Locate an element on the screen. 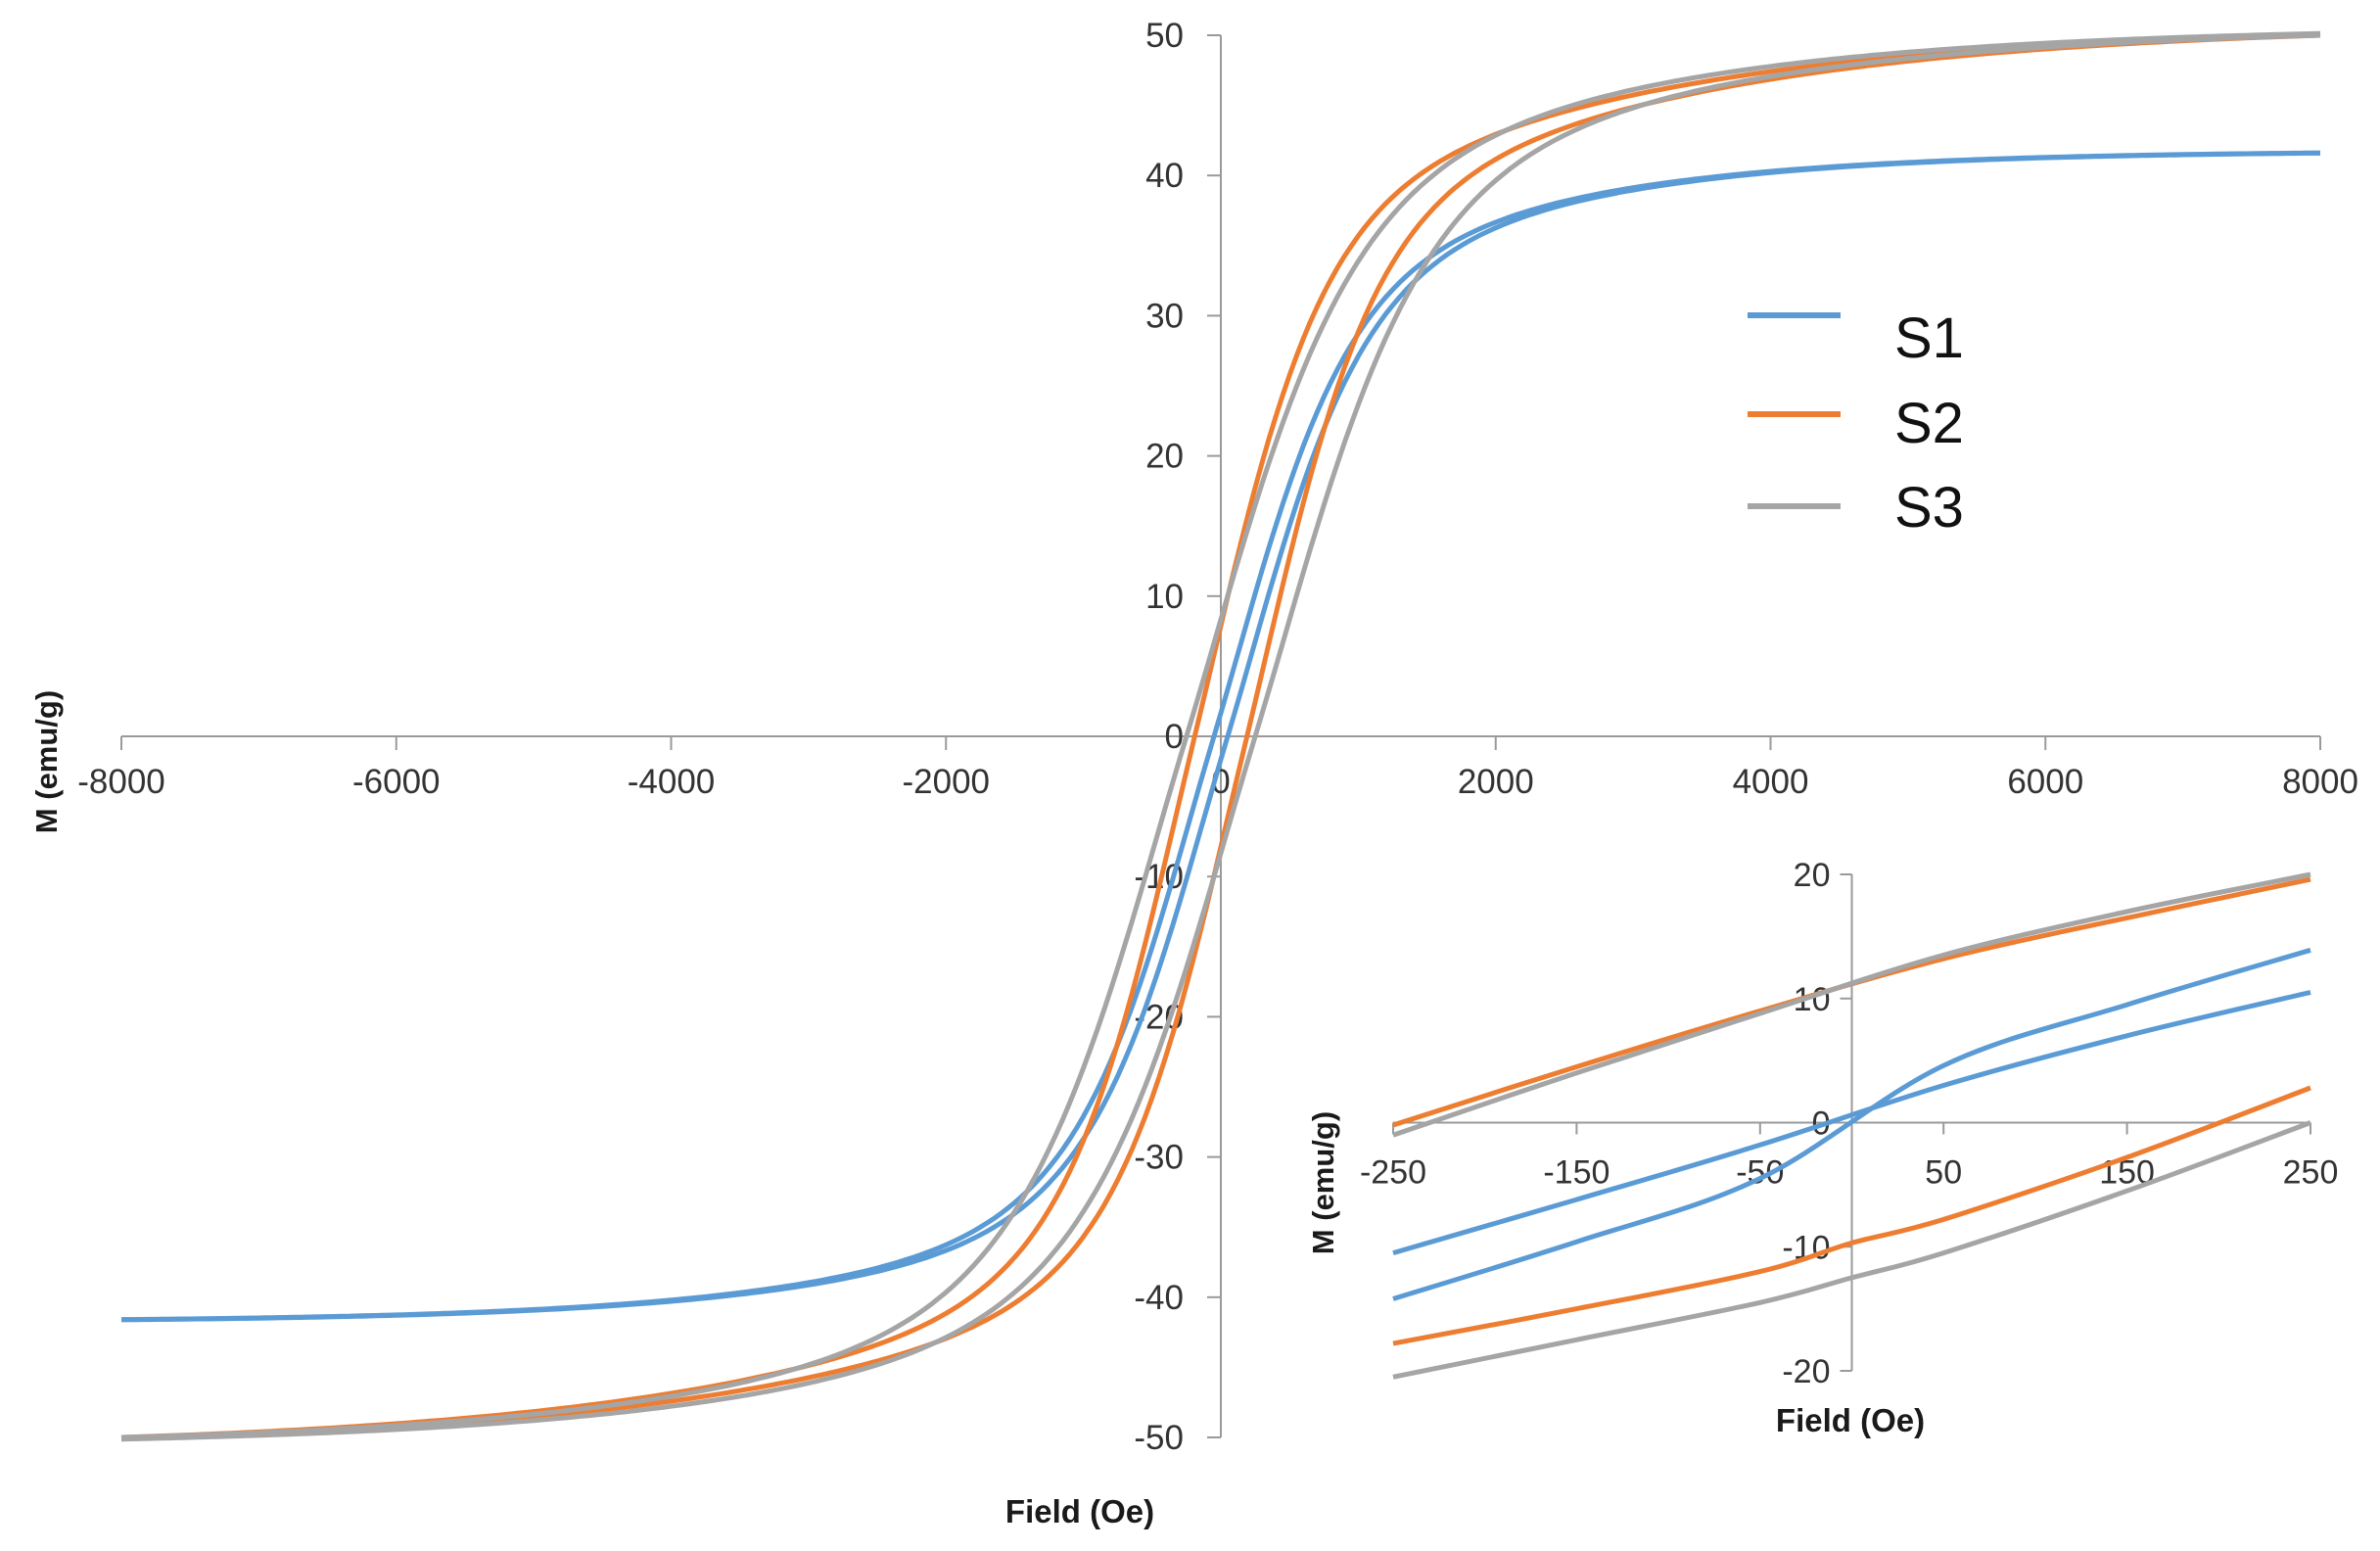  inset-x-axis-title: Field (Oe) is located at coordinates (1850, 1420).